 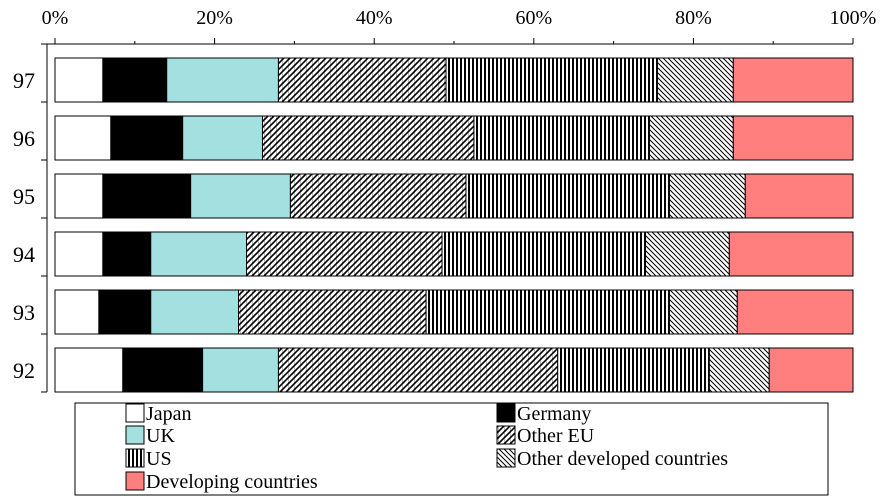 What do you see at coordinates (533, 18) in the screenshot?
I see `x-tick-label: 60%` at bounding box center [533, 18].